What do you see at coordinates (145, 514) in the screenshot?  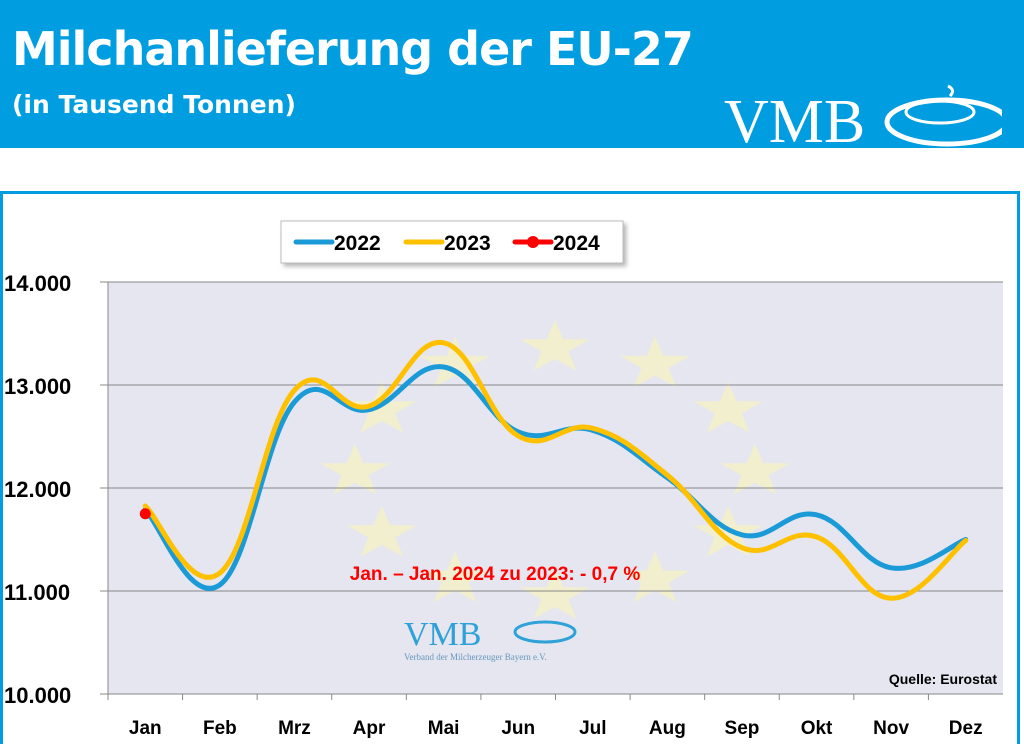 I see `data-point-2024` at bounding box center [145, 514].